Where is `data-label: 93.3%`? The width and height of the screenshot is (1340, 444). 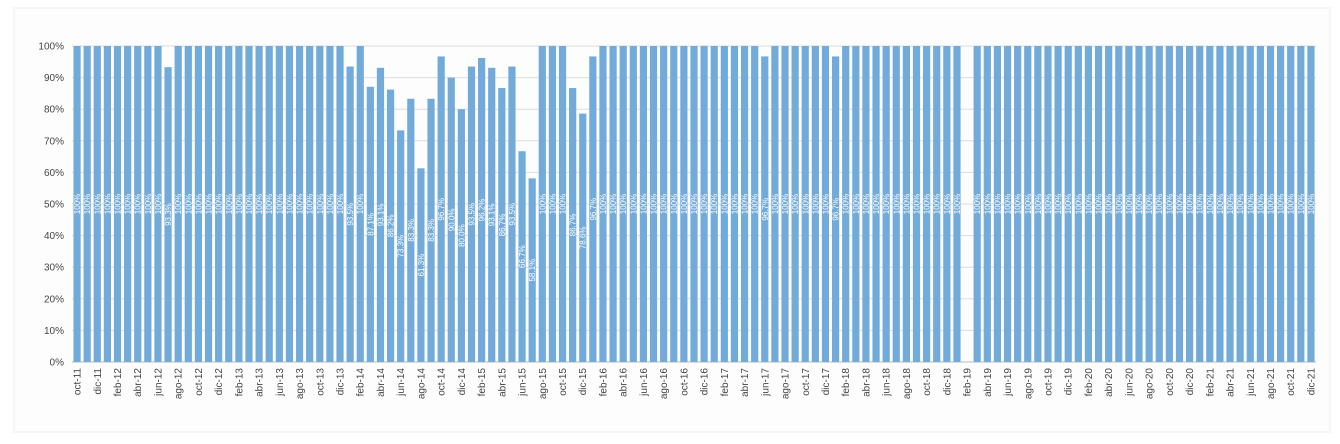
data-label: 93.3% is located at coordinates (168, 214).